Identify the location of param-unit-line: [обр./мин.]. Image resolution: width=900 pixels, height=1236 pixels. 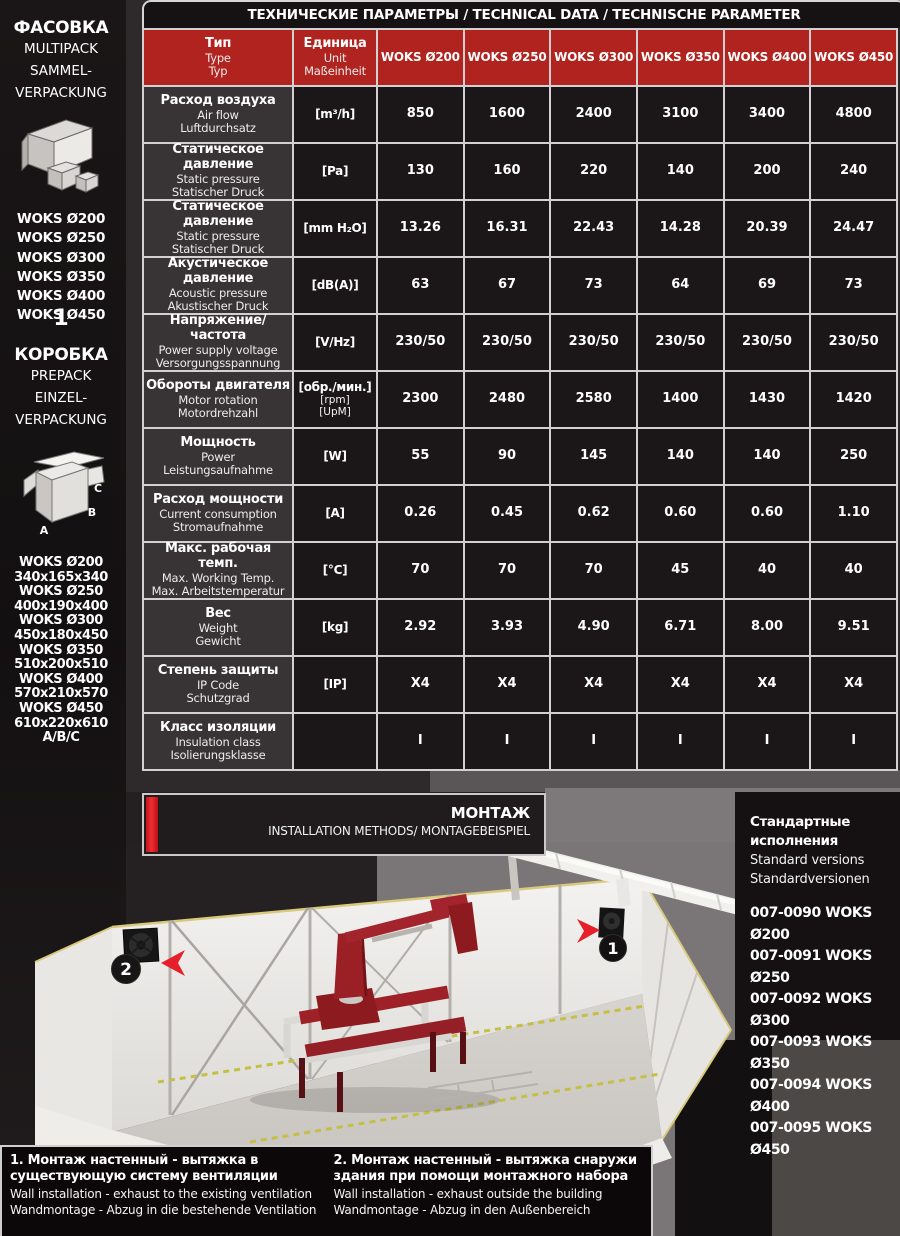
(335, 386).